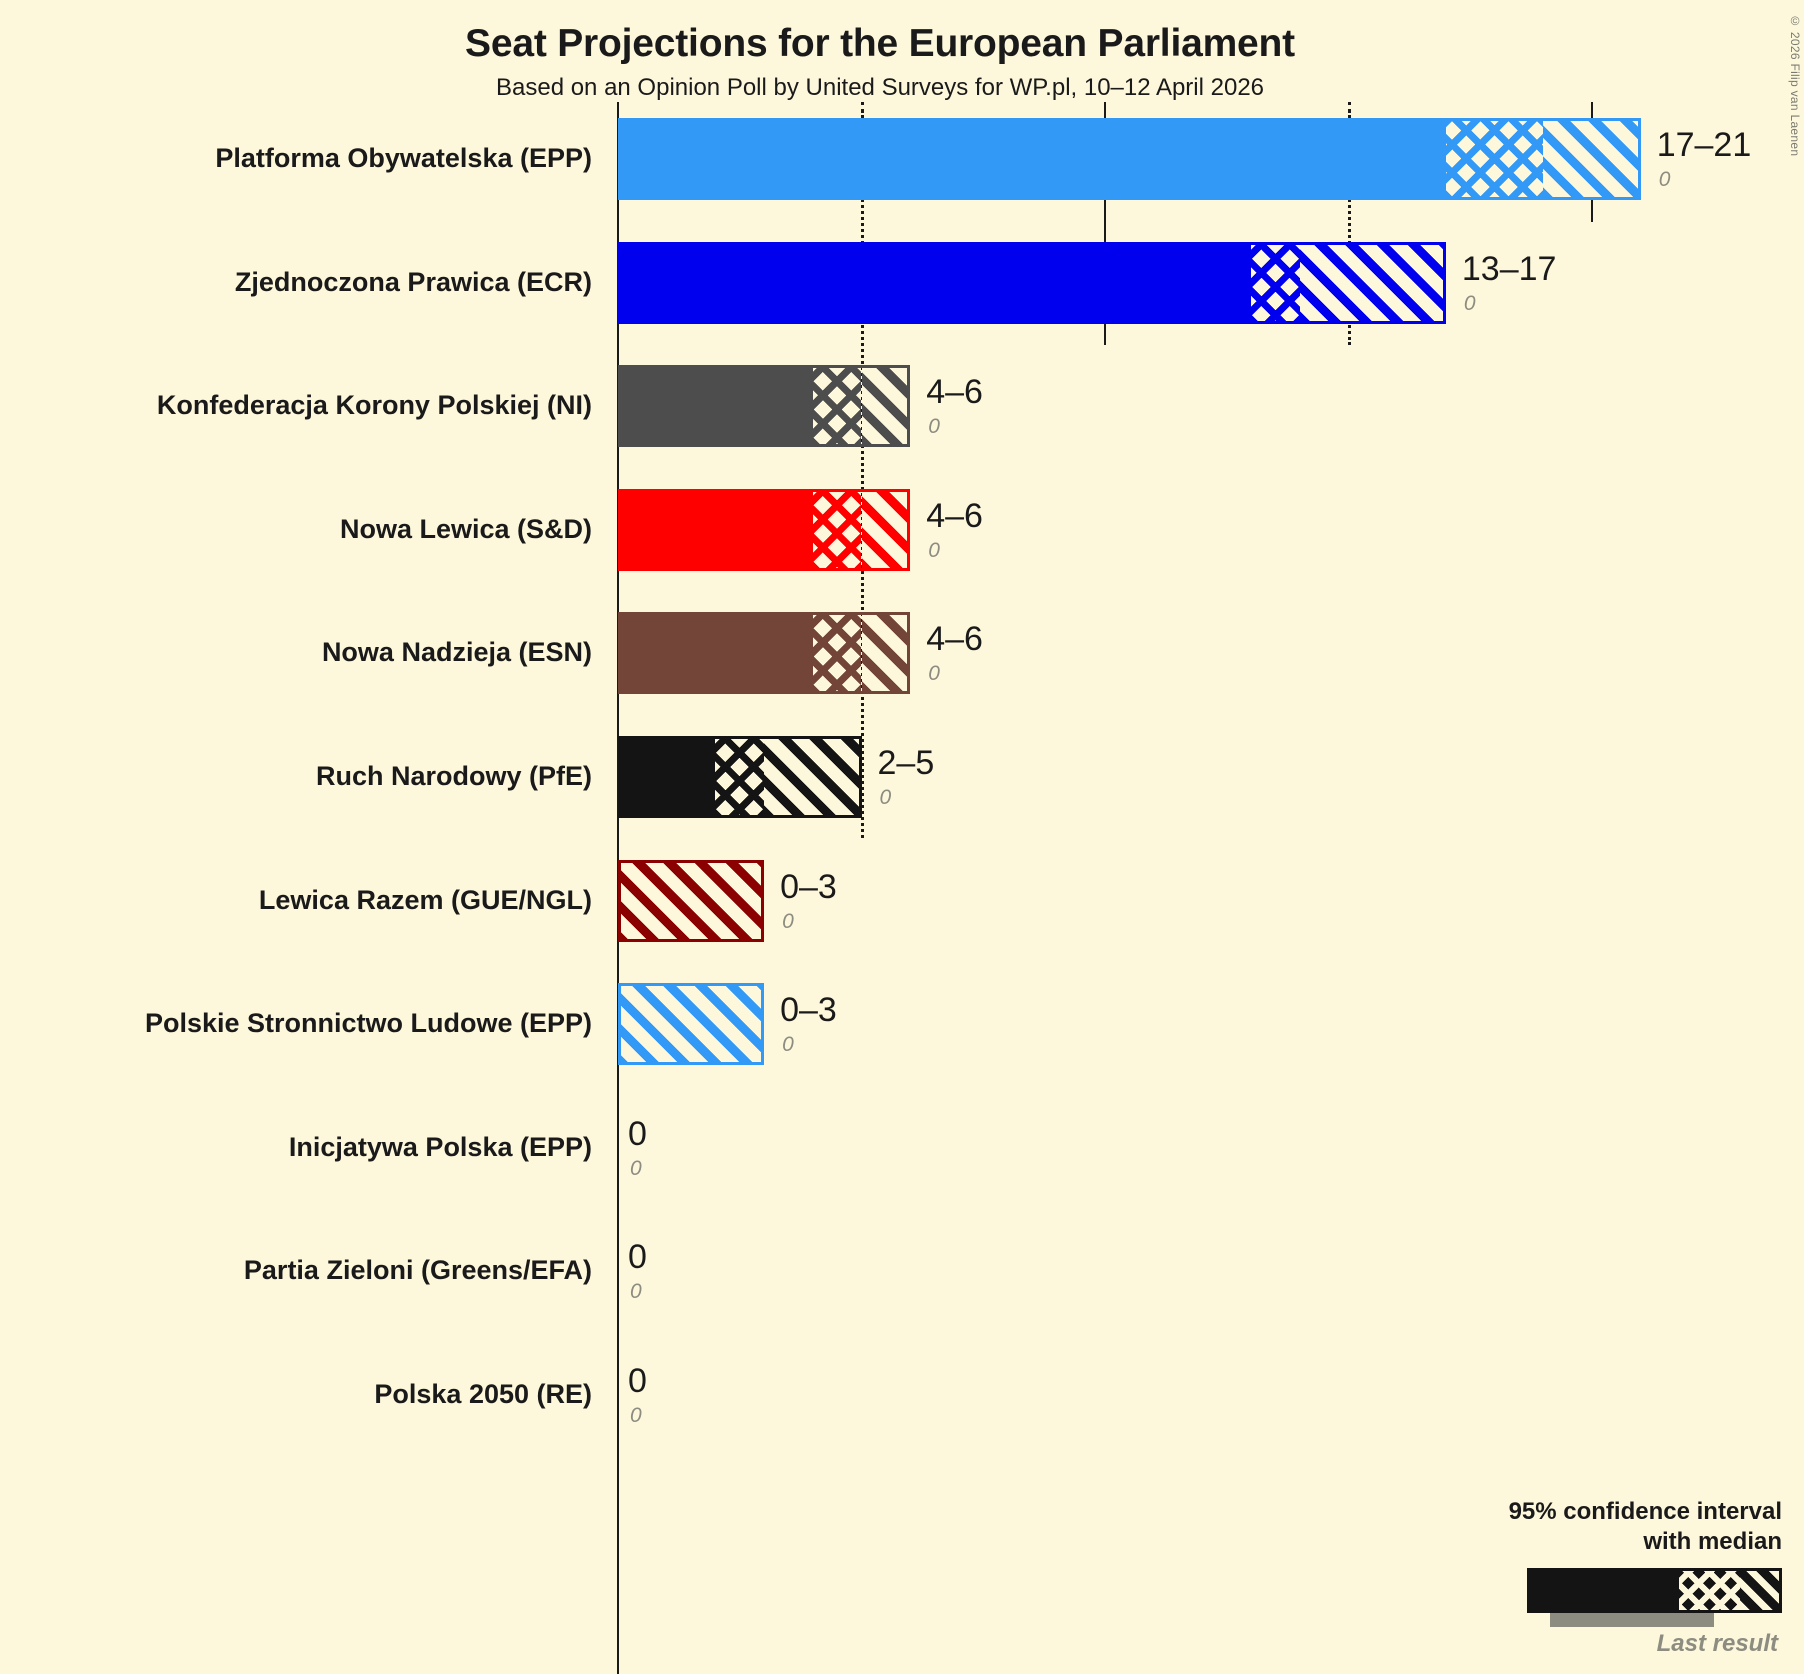  I want to click on copyright-notice: © 2026 Filip van Laenen, so click(1795, 85).